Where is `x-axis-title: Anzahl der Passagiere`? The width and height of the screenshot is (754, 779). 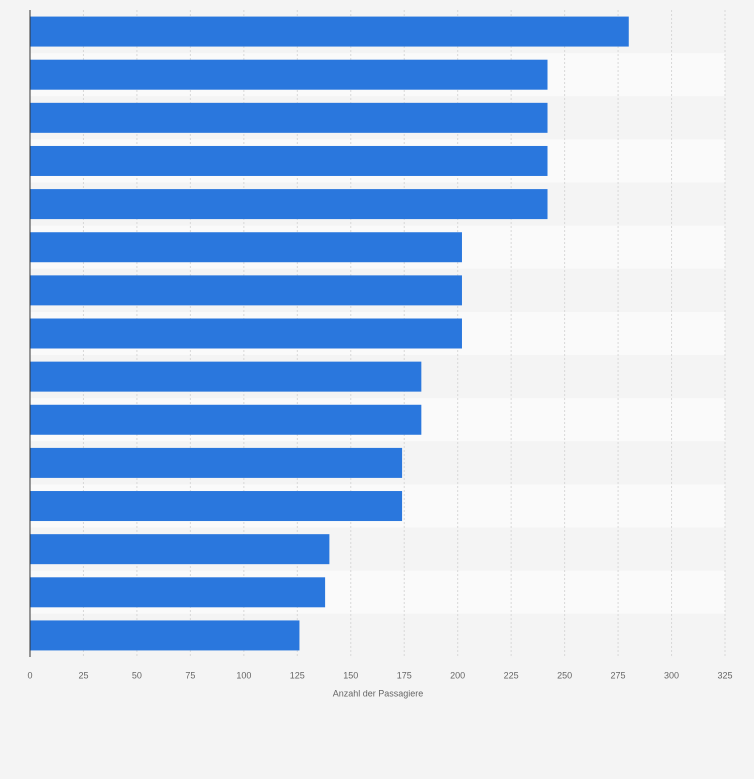 x-axis-title: Anzahl der Passagiere is located at coordinates (378, 693).